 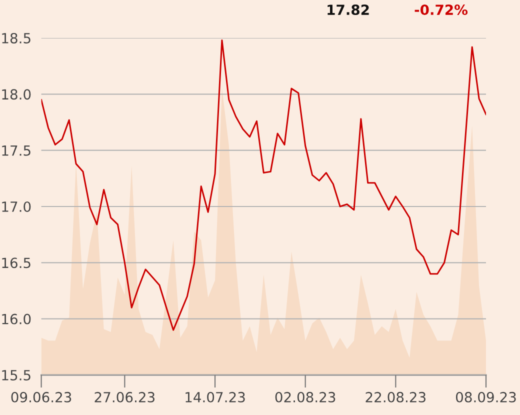 I want to click on text: 17.82, so click(x=348, y=10).